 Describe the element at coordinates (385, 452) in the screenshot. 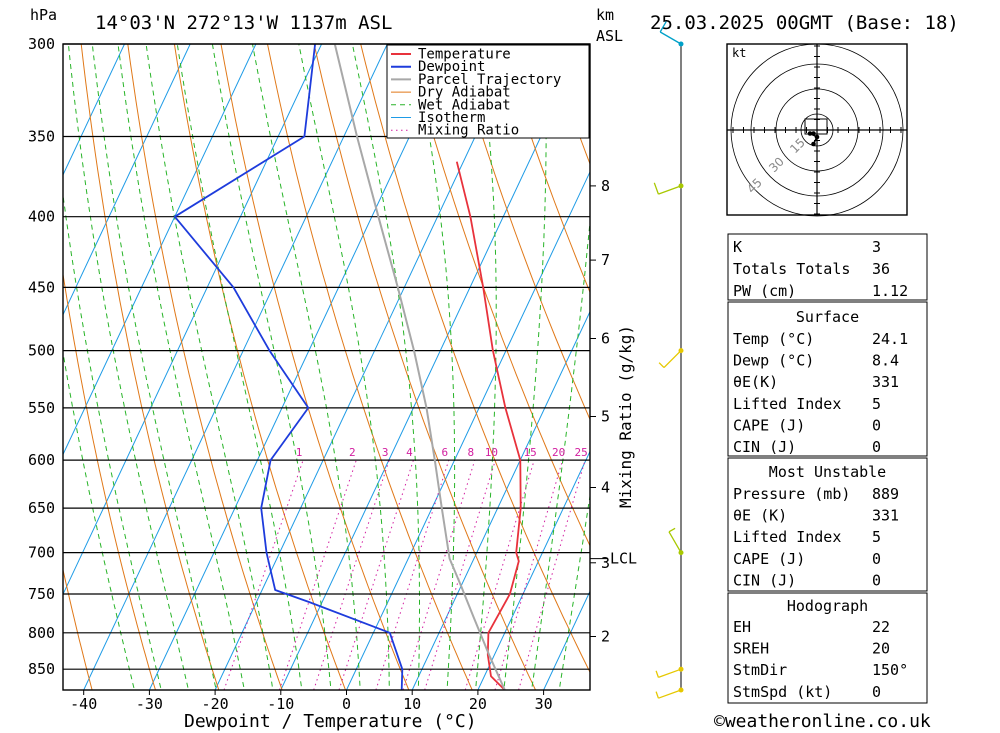

I see `mixing-ratio-label: 3` at that location.